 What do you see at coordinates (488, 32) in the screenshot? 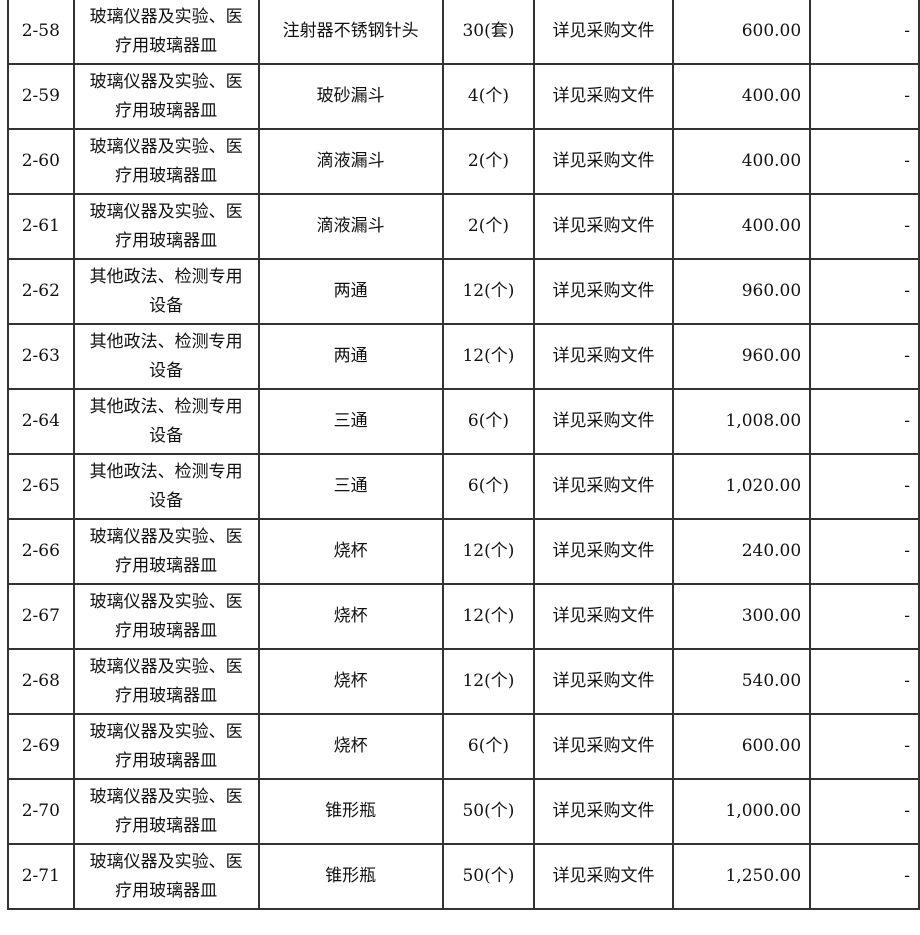
I see `quantity-cell: 30(套)` at bounding box center [488, 32].